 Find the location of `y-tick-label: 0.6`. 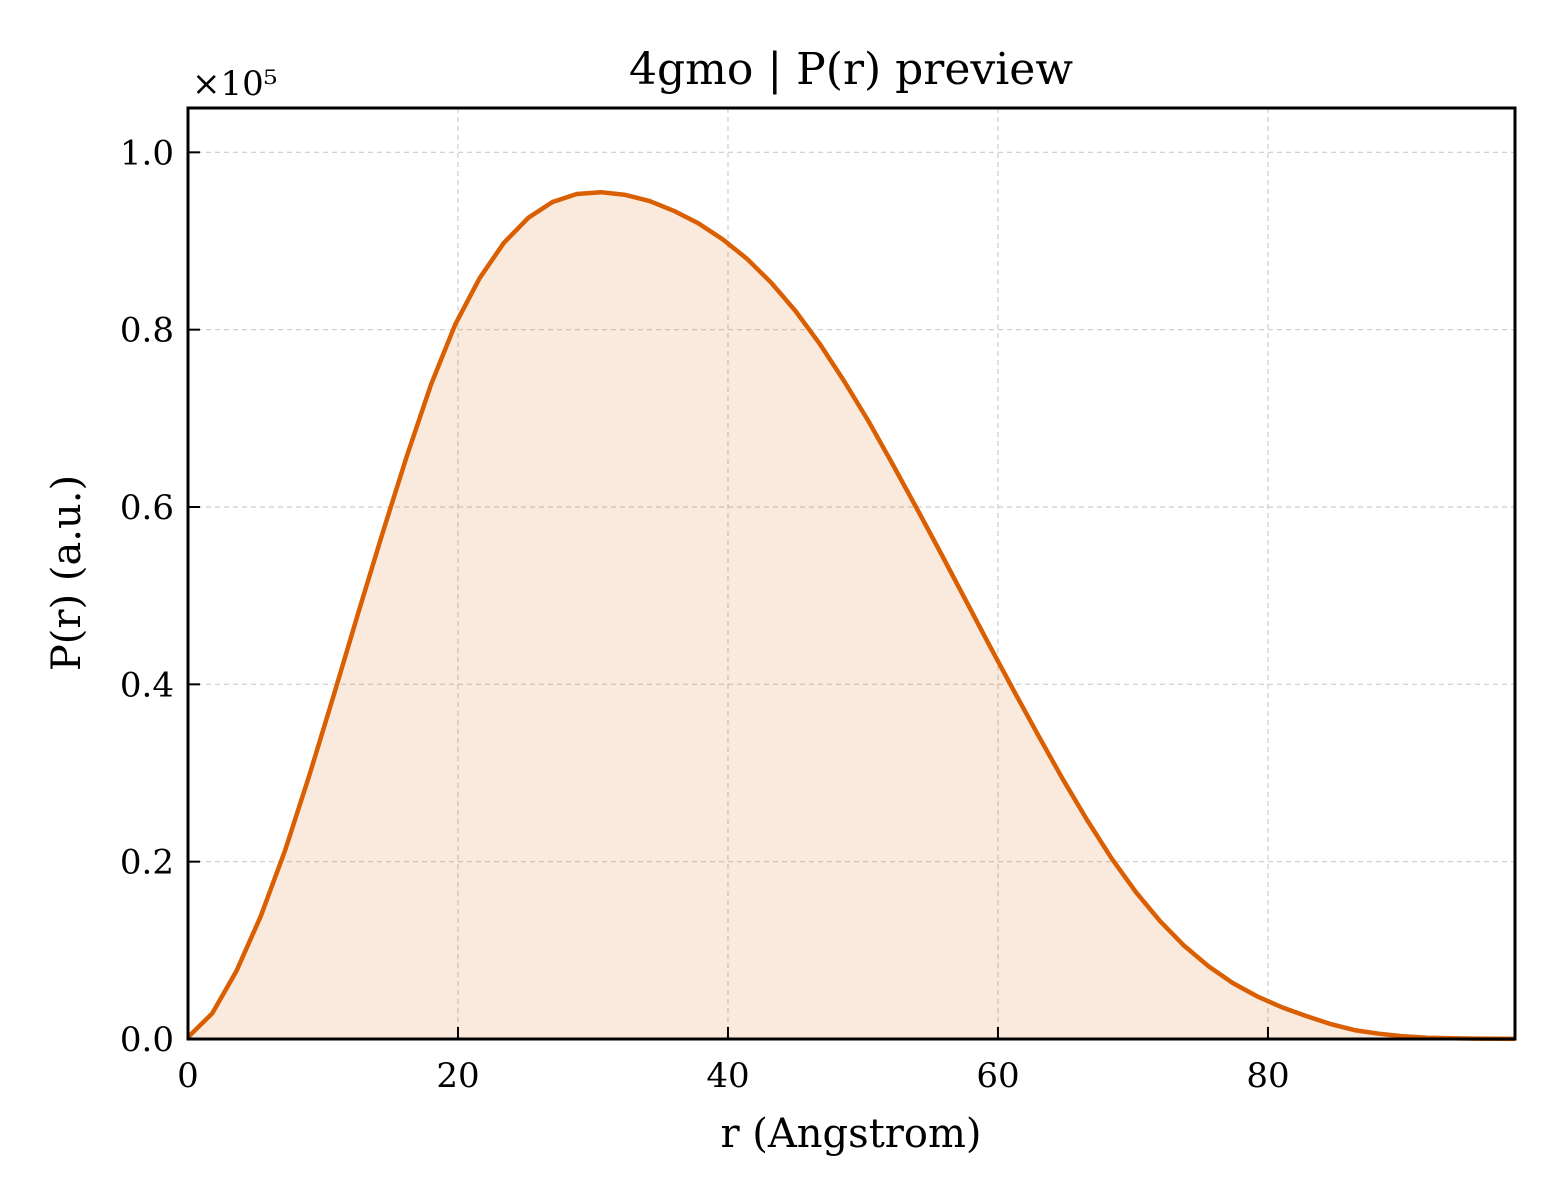

y-tick-label: 0.6 is located at coordinates (147, 508).